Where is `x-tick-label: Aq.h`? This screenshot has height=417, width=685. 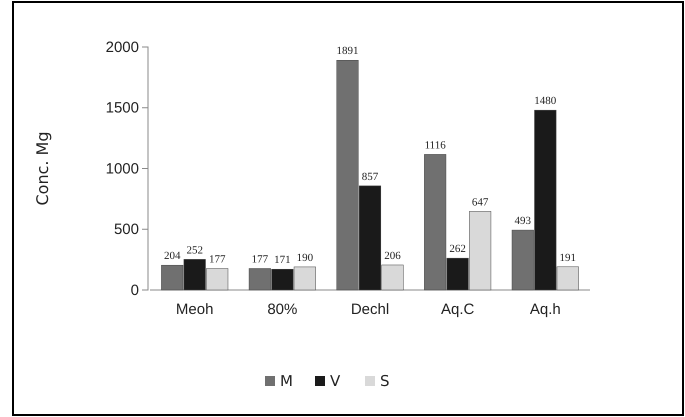
x-tick-label: Aq.h is located at coordinates (545, 309).